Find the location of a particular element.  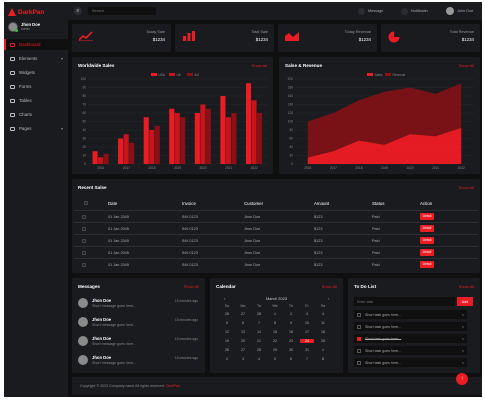

calendar-day: 12 is located at coordinates (227, 332).